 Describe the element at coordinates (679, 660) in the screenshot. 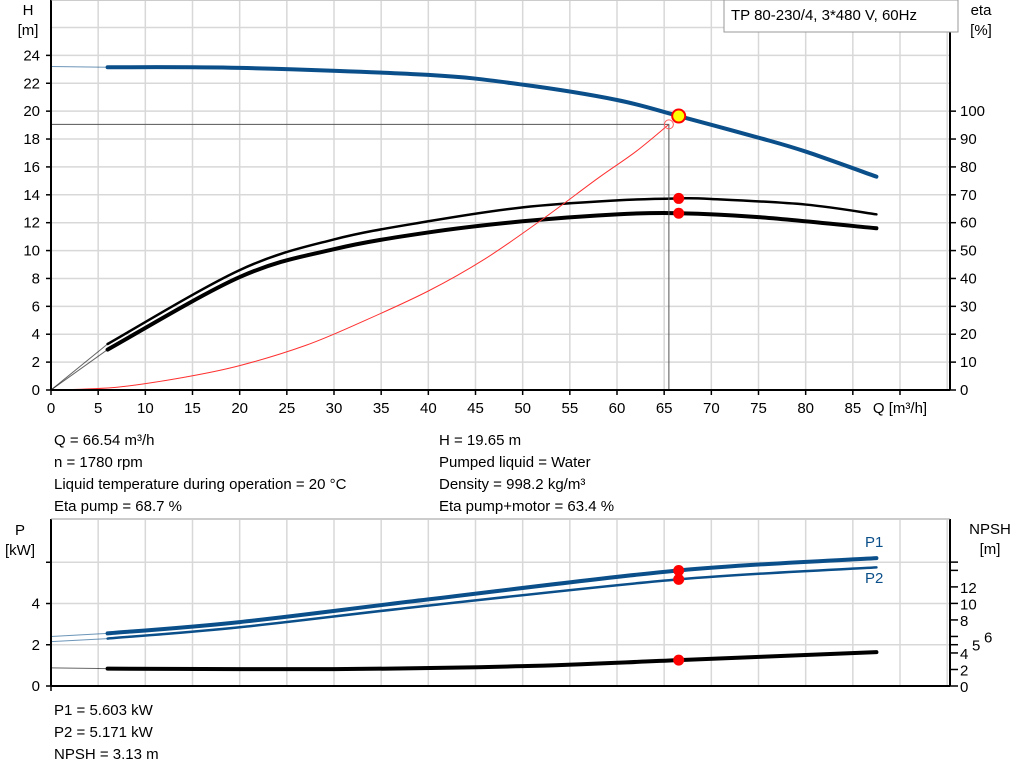

I see `npsh-marker` at that location.